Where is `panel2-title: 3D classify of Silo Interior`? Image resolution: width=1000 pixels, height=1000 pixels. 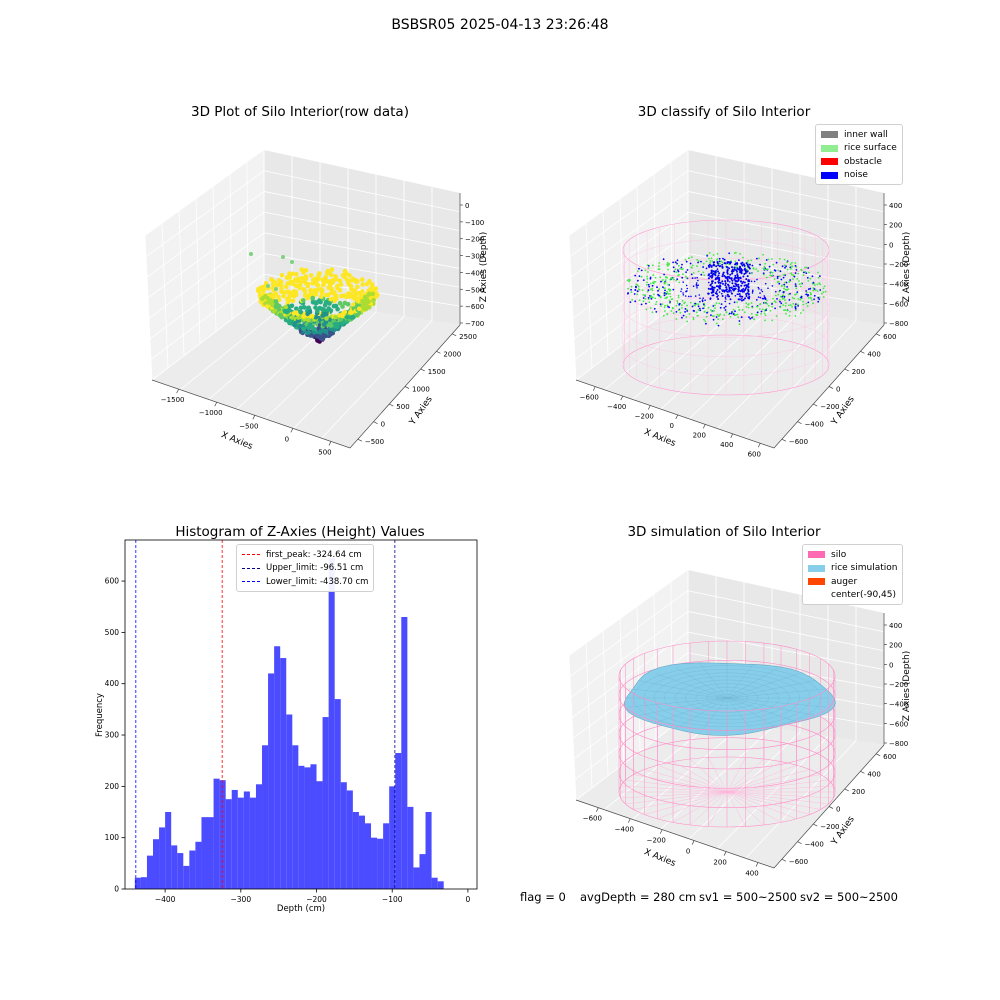 panel2-title: 3D classify of Silo Interior is located at coordinates (724, 112).